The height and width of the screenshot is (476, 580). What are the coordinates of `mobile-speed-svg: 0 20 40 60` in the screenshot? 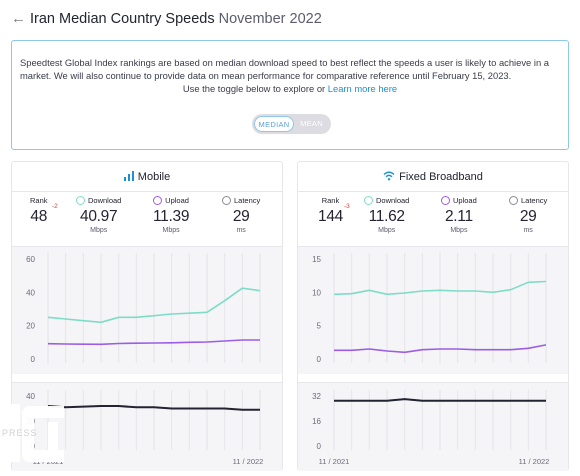 It's located at (143, 308).